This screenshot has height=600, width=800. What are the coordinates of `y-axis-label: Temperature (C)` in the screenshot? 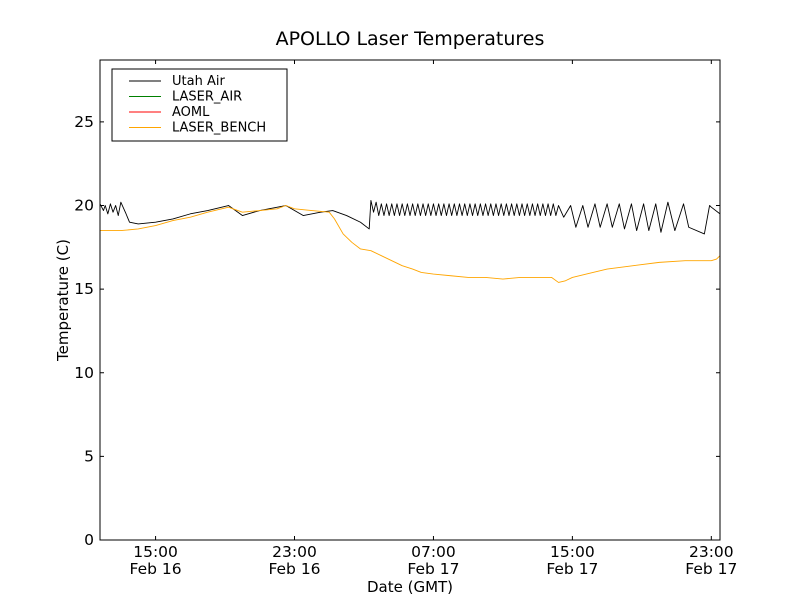 It's located at (63, 300).